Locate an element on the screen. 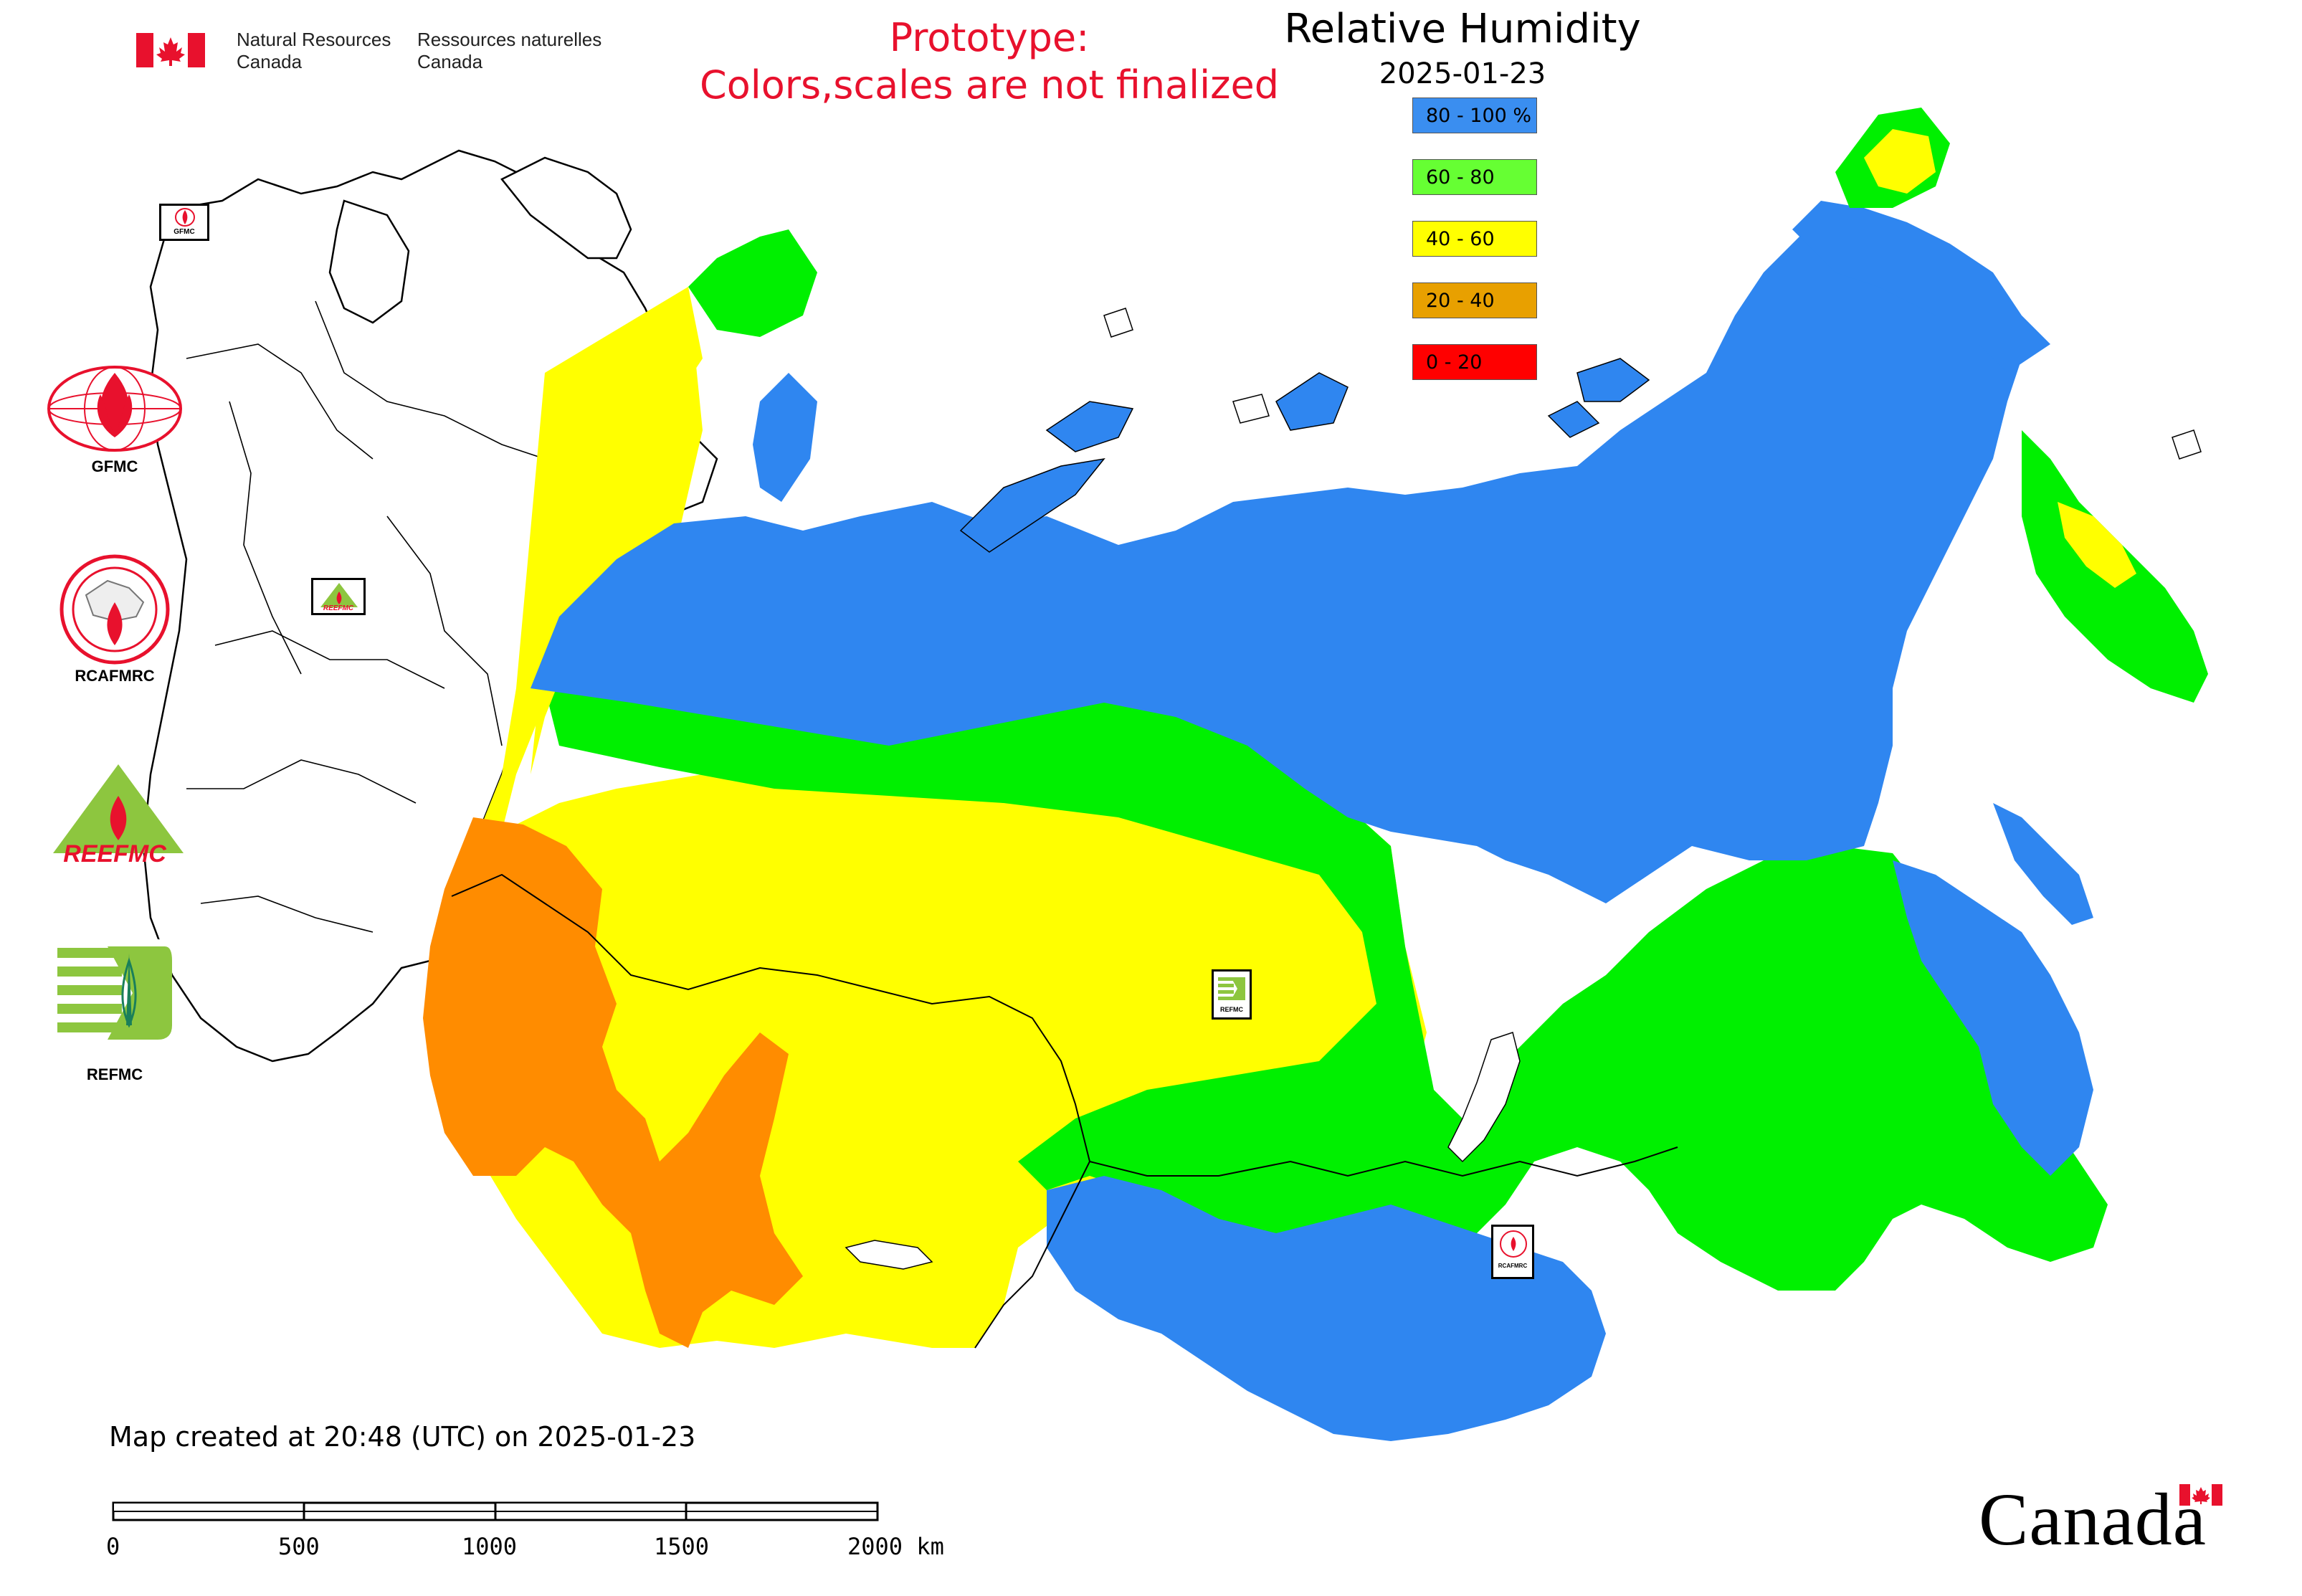 The image size is (2302, 1596). region-blue-mongolia is located at coordinates (1326, 1308).